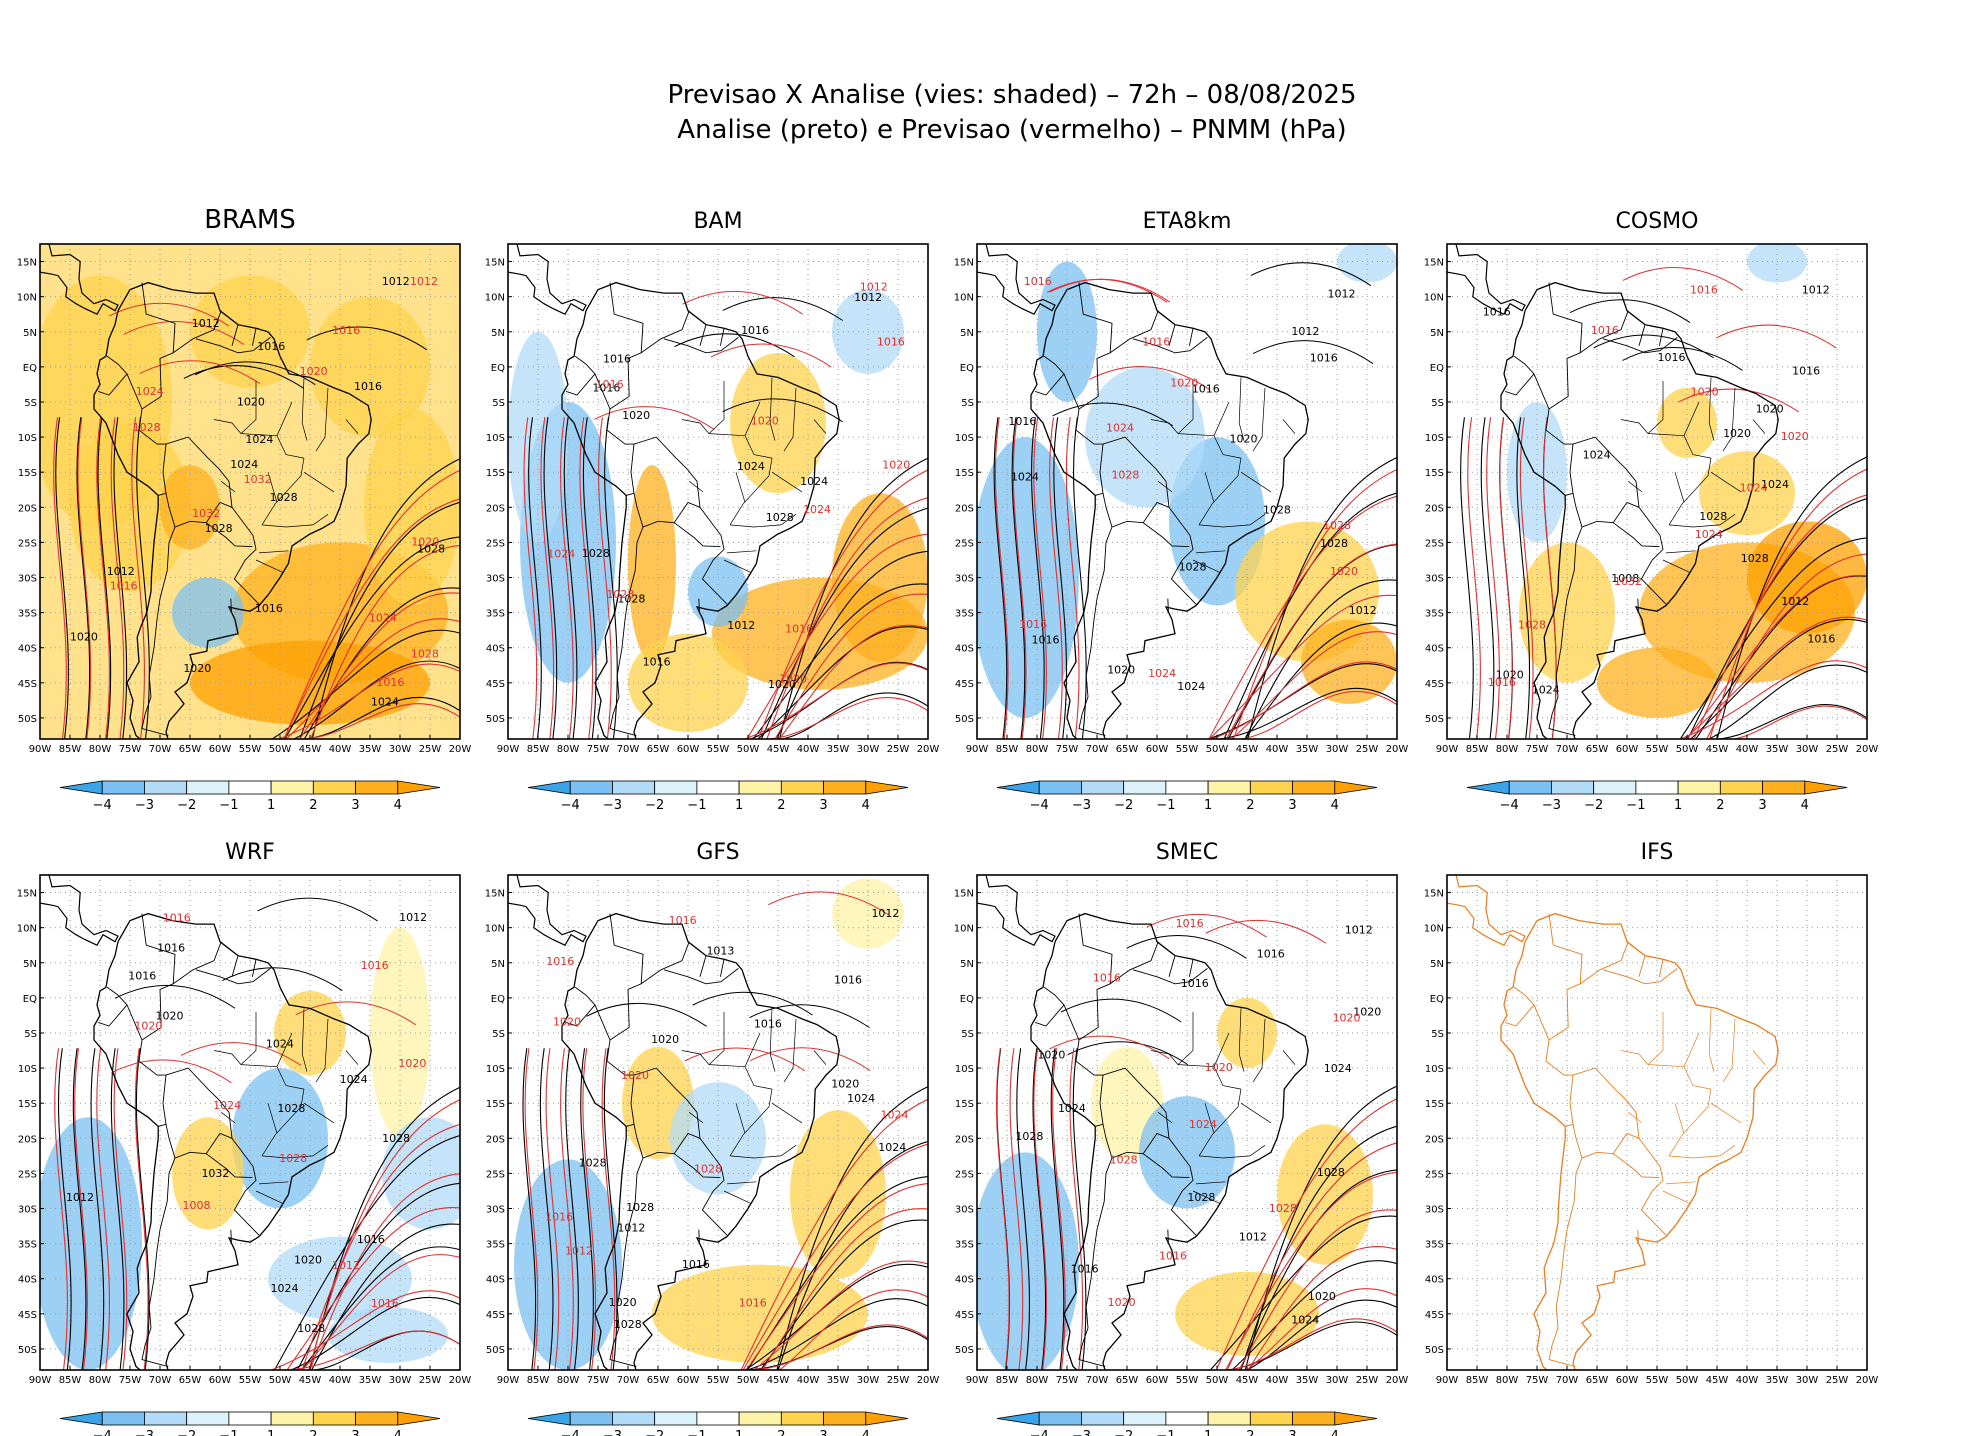  Describe the element at coordinates (1187, 749) in the screenshot. I see `lon-tick-label: 55W` at that location.